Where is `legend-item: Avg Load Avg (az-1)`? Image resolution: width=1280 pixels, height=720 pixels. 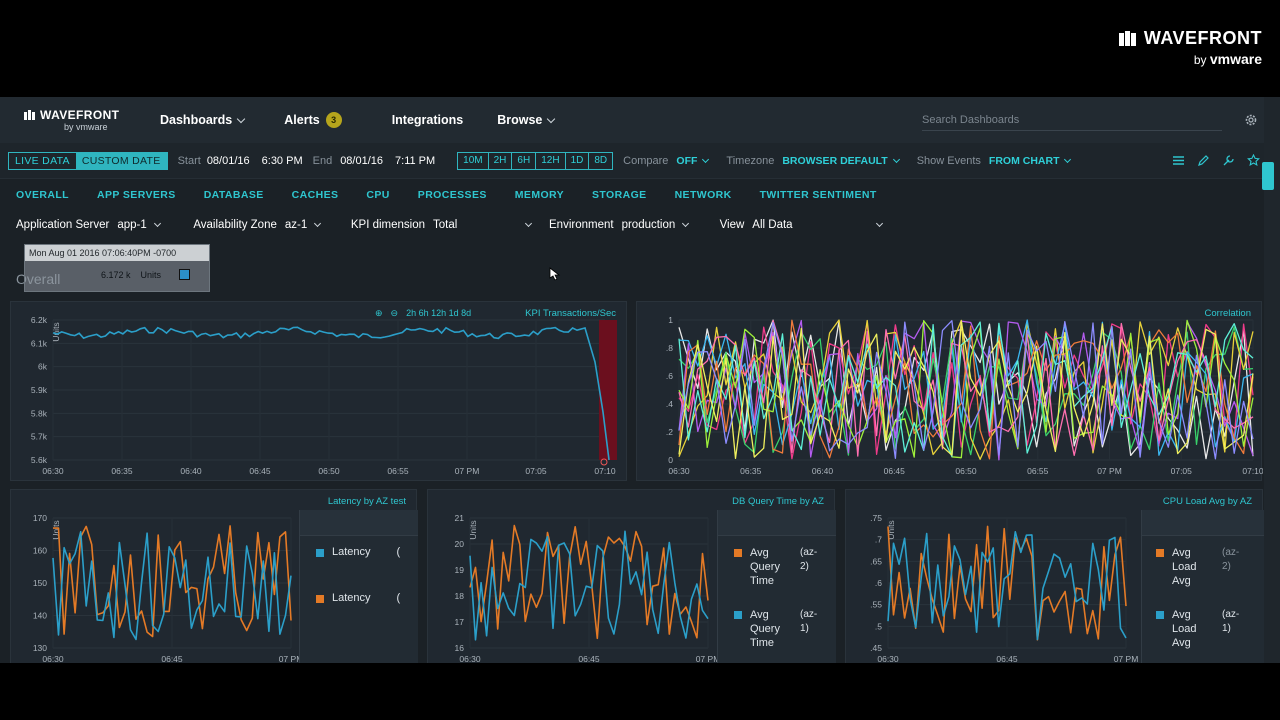
legend-item: Avg Load Avg (az-1) is located at coordinates (1208, 629).